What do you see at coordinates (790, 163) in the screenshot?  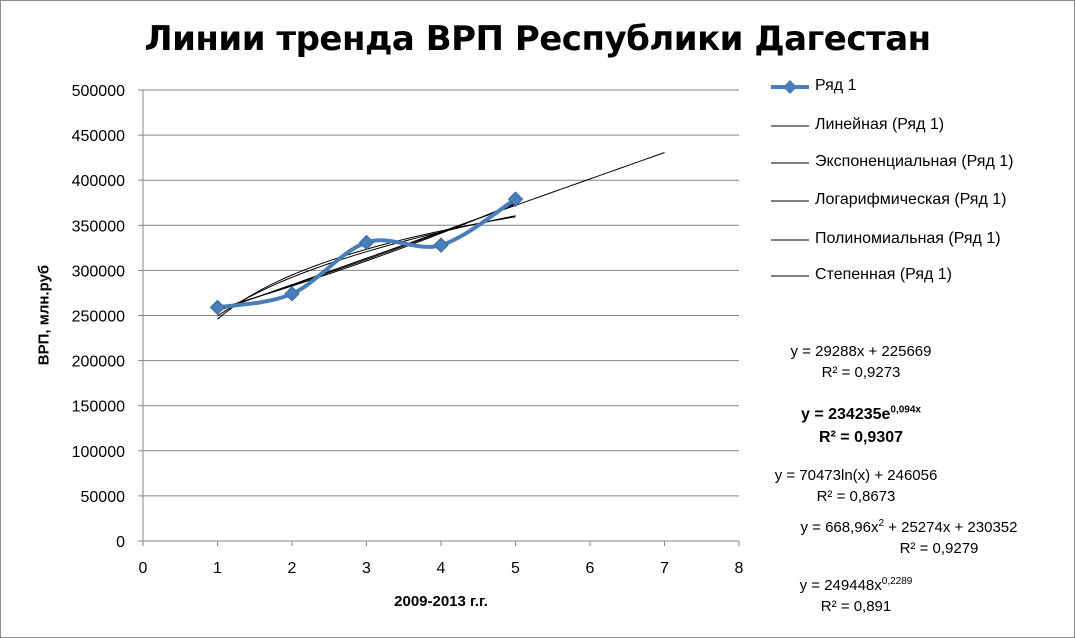 I see `legend-exponential-symbol` at bounding box center [790, 163].